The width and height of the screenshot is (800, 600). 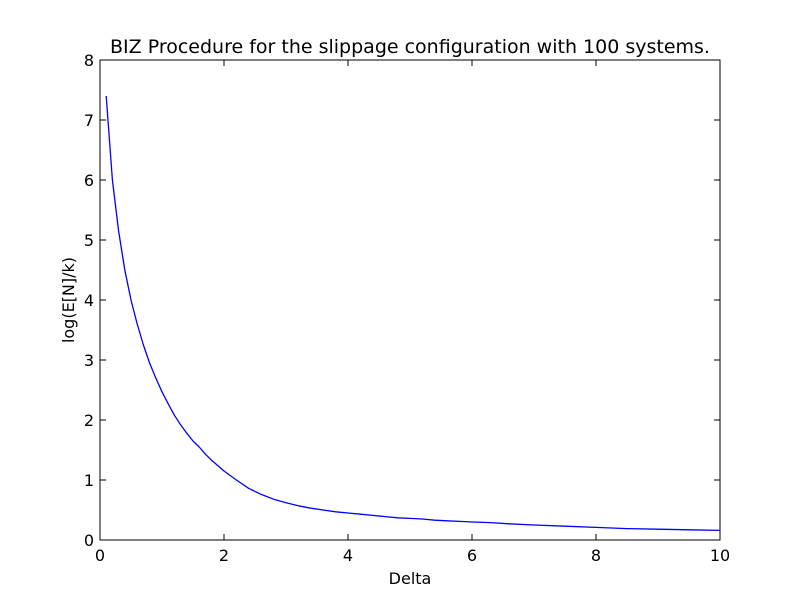 I want to click on y-tick-label: 5, so click(x=89, y=240).